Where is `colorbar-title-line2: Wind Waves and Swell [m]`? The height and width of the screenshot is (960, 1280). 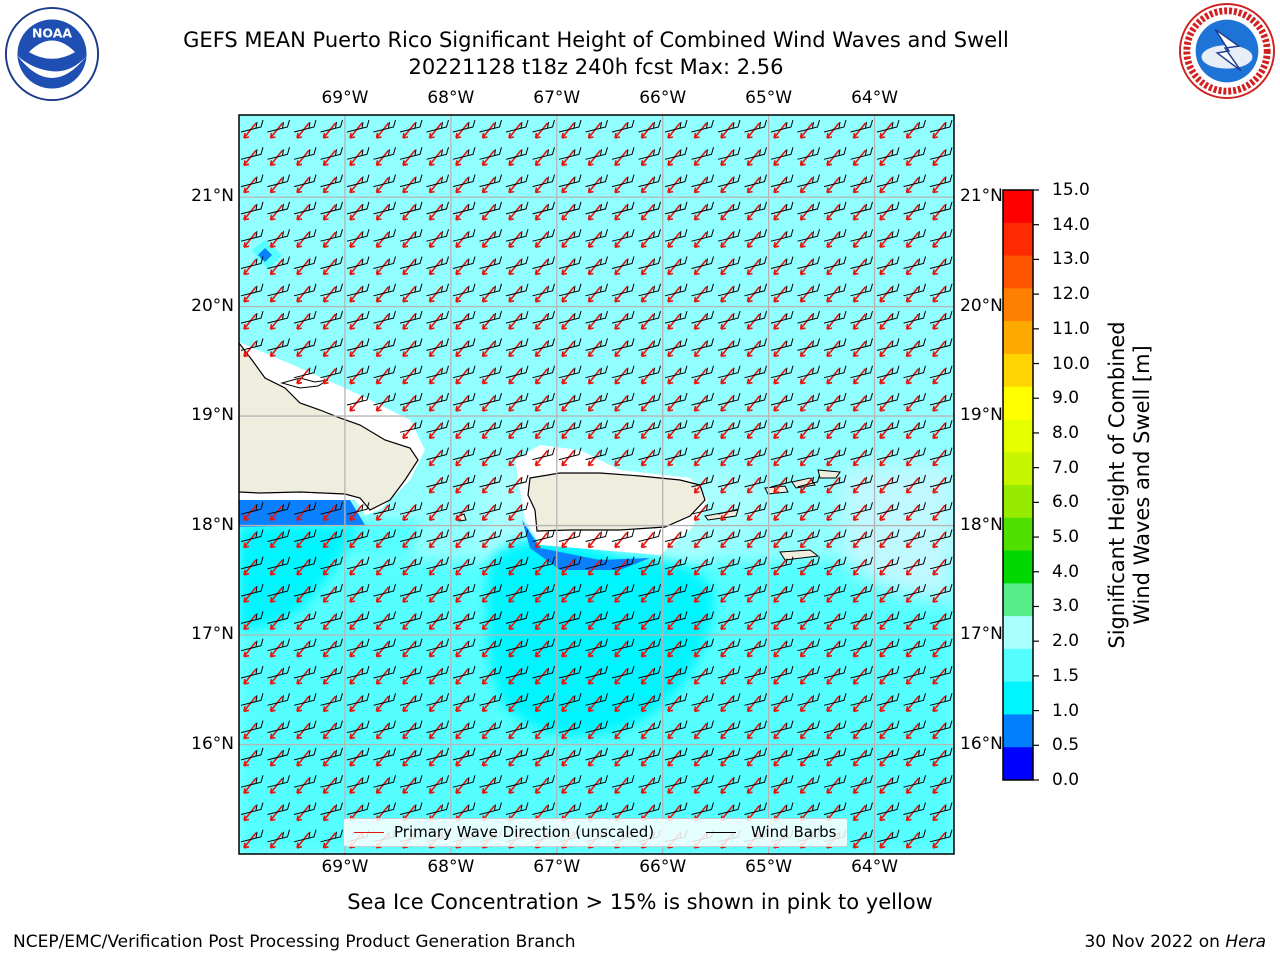 colorbar-title-line2: Wind Waves and Swell [m] is located at coordinates (1142, 485).